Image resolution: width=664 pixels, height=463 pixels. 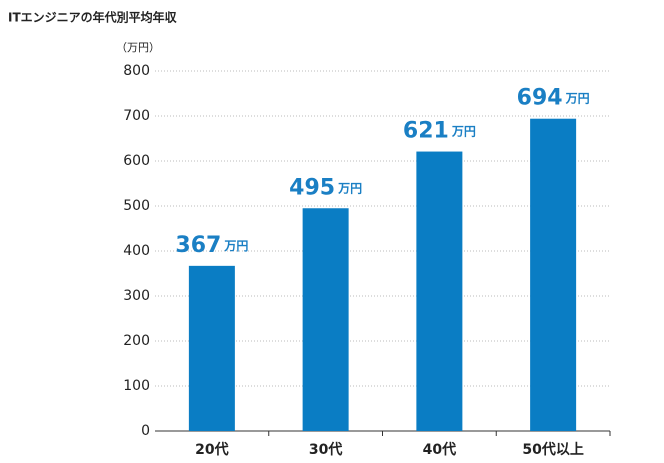 What do you see at coordinates (325, 187) in the screenshot?
I see `value-label: 495 万円` at bounding box center [325, 187].